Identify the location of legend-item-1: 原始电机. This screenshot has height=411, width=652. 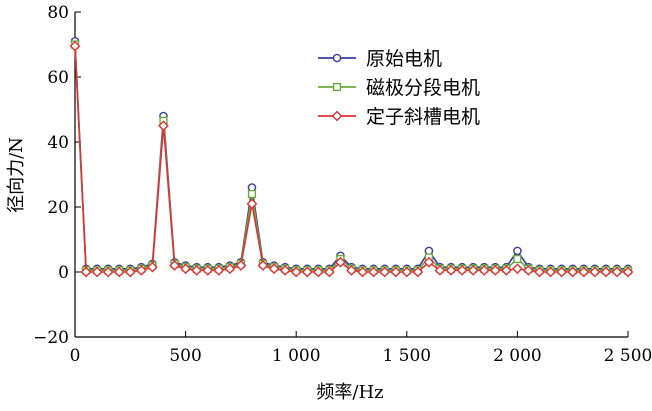
(380, 59).